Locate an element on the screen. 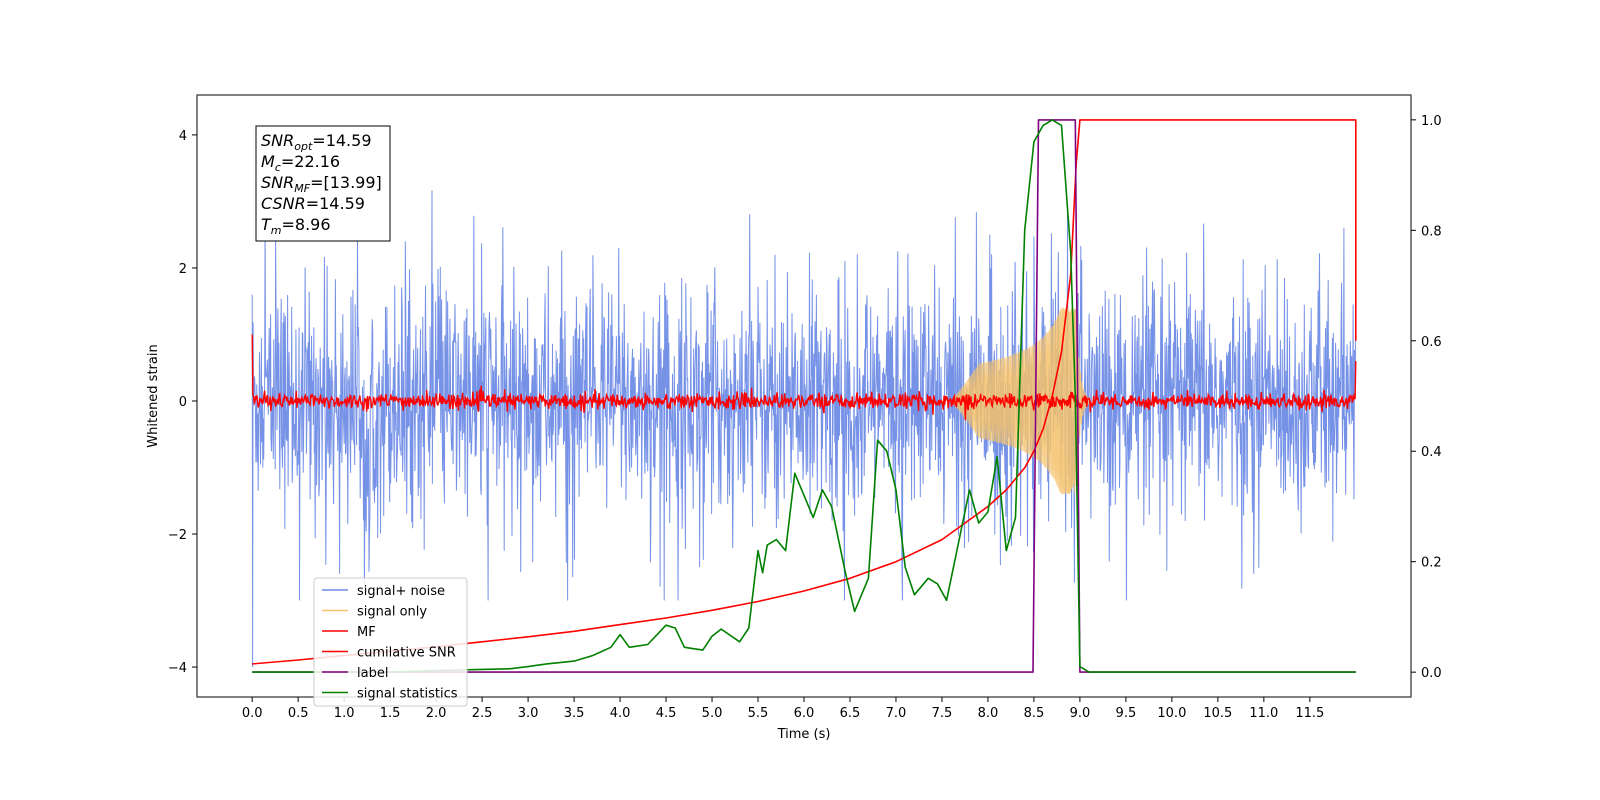 The height and width of the screenshot is (800, 1600). x-tick-label: 7.0 is located at coordinates (896, 713).